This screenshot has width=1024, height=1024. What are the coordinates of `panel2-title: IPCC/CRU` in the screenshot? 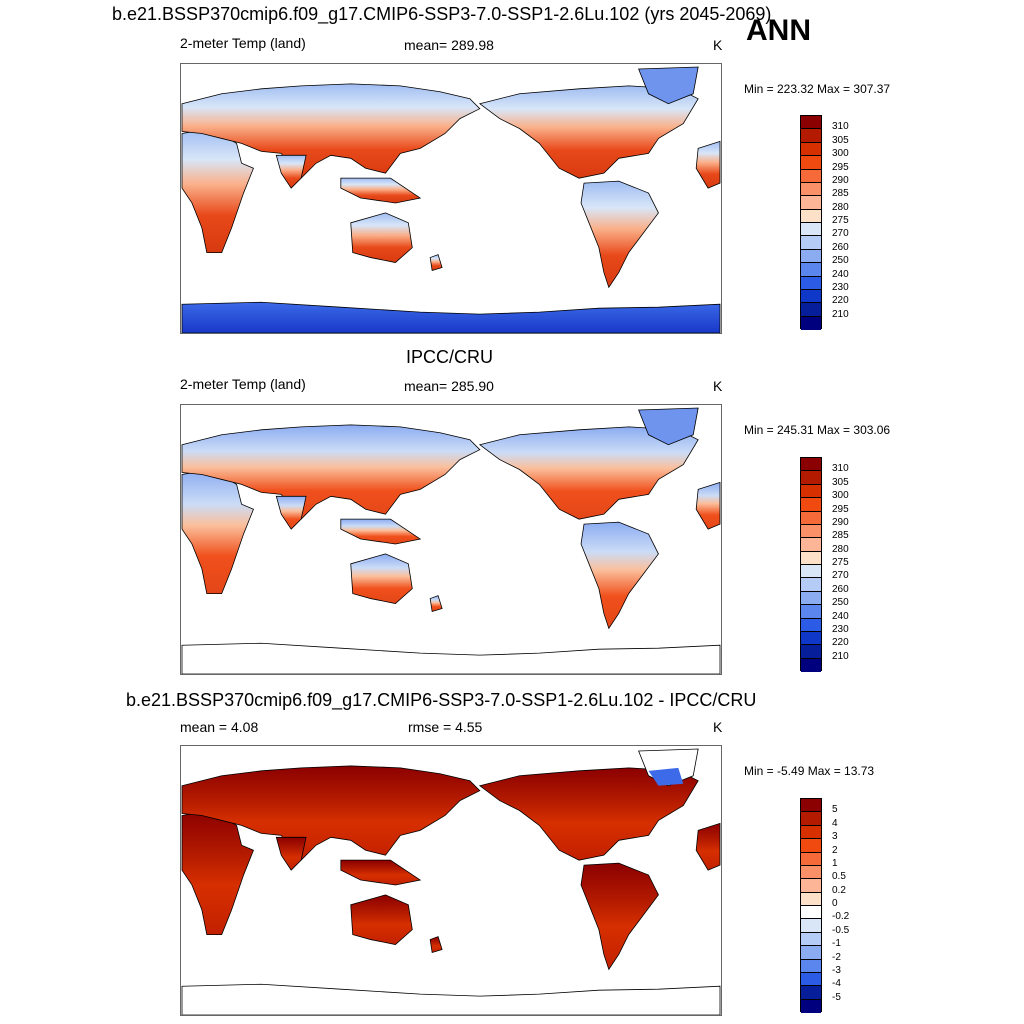 It's located at (450, 357).